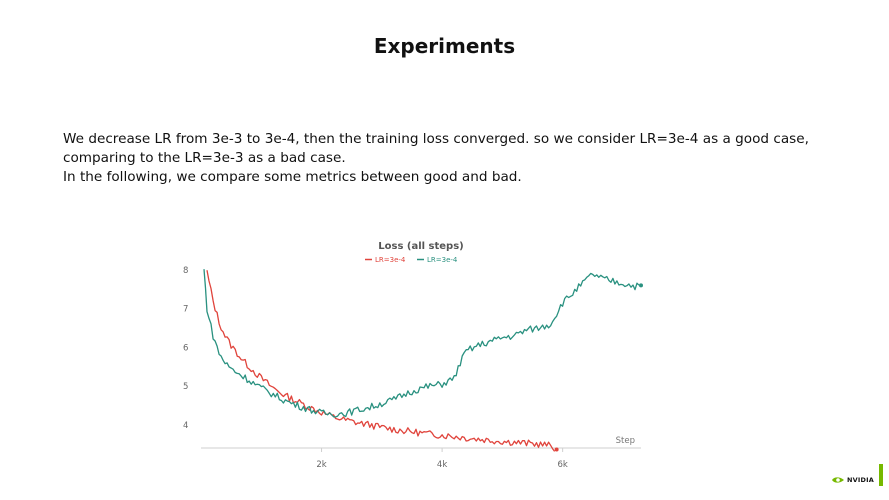 Image resolution: width=889 pixels, height=500 pixels. I want to click on nvidia-logo: NVIDIA, so click(853, 480).